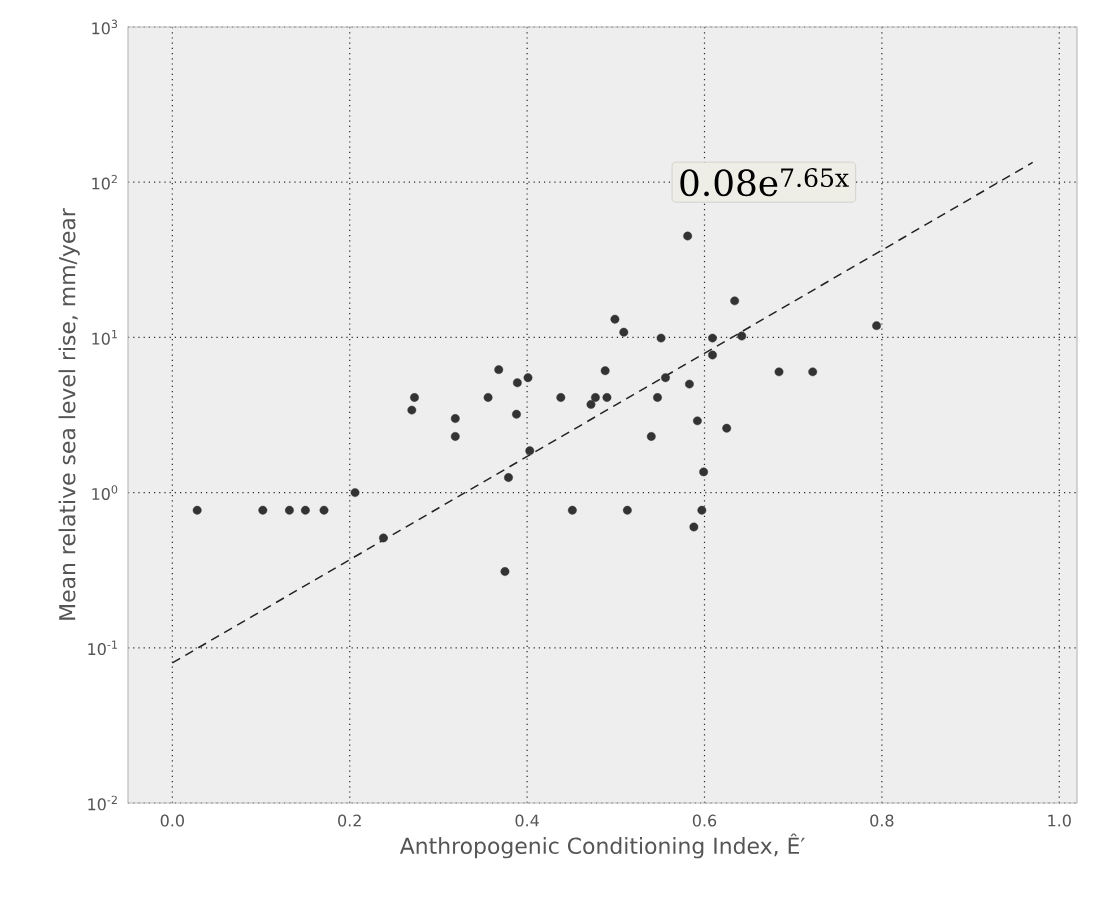 The width and height of the screenshot is (1097, 911). What do you see at coordinates (602, 846) in the screenshot?
I see `x-axis-title: Anthropogenic Conditioning Index, Ê′` at bounding box center [602, 846].